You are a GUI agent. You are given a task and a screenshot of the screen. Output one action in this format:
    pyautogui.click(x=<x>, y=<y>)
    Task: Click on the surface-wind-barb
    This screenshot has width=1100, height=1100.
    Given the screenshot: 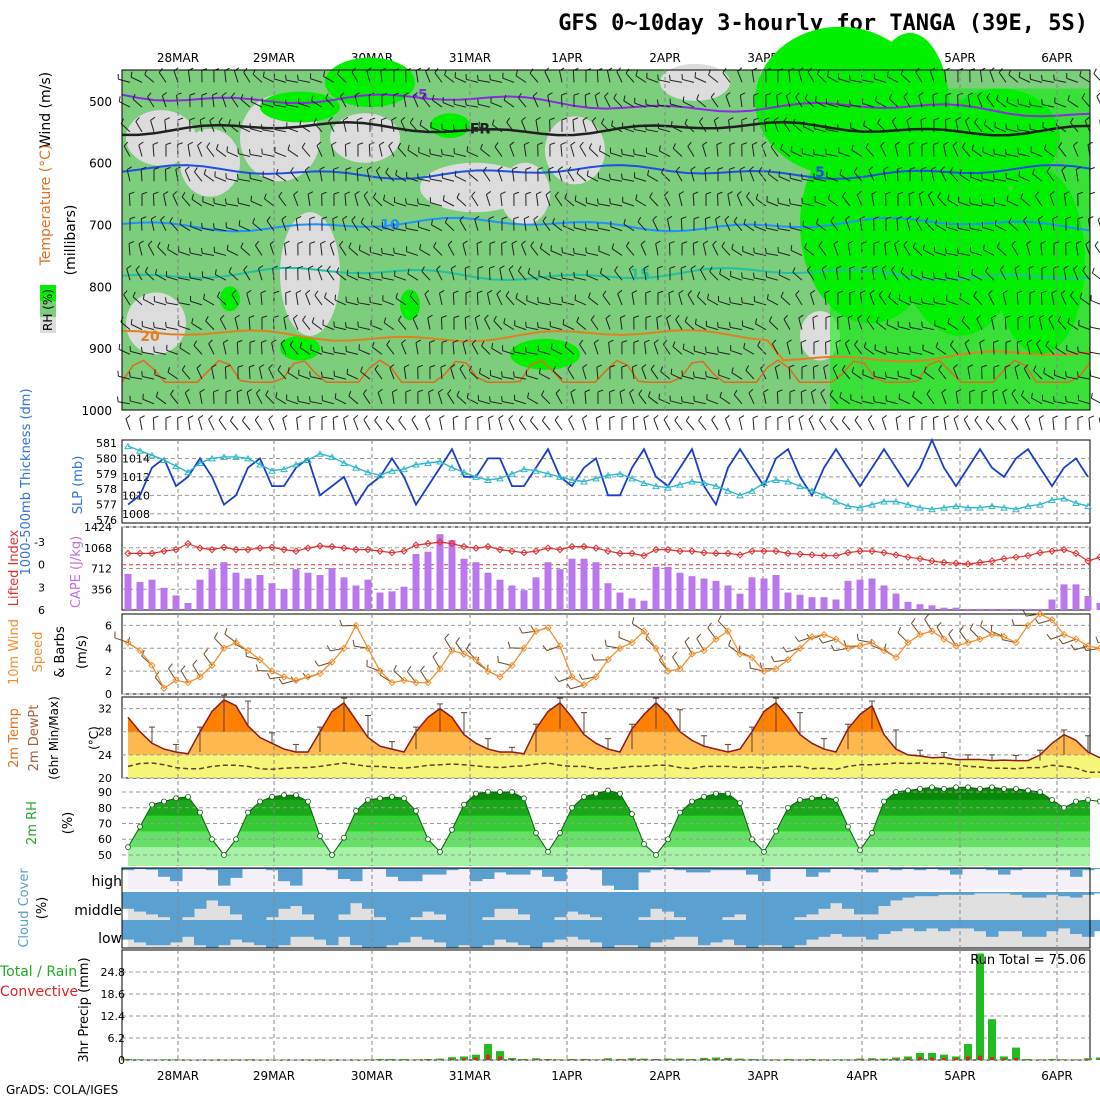 What is the action you would take?
    pyautogui.click(x=750, y=665)
    